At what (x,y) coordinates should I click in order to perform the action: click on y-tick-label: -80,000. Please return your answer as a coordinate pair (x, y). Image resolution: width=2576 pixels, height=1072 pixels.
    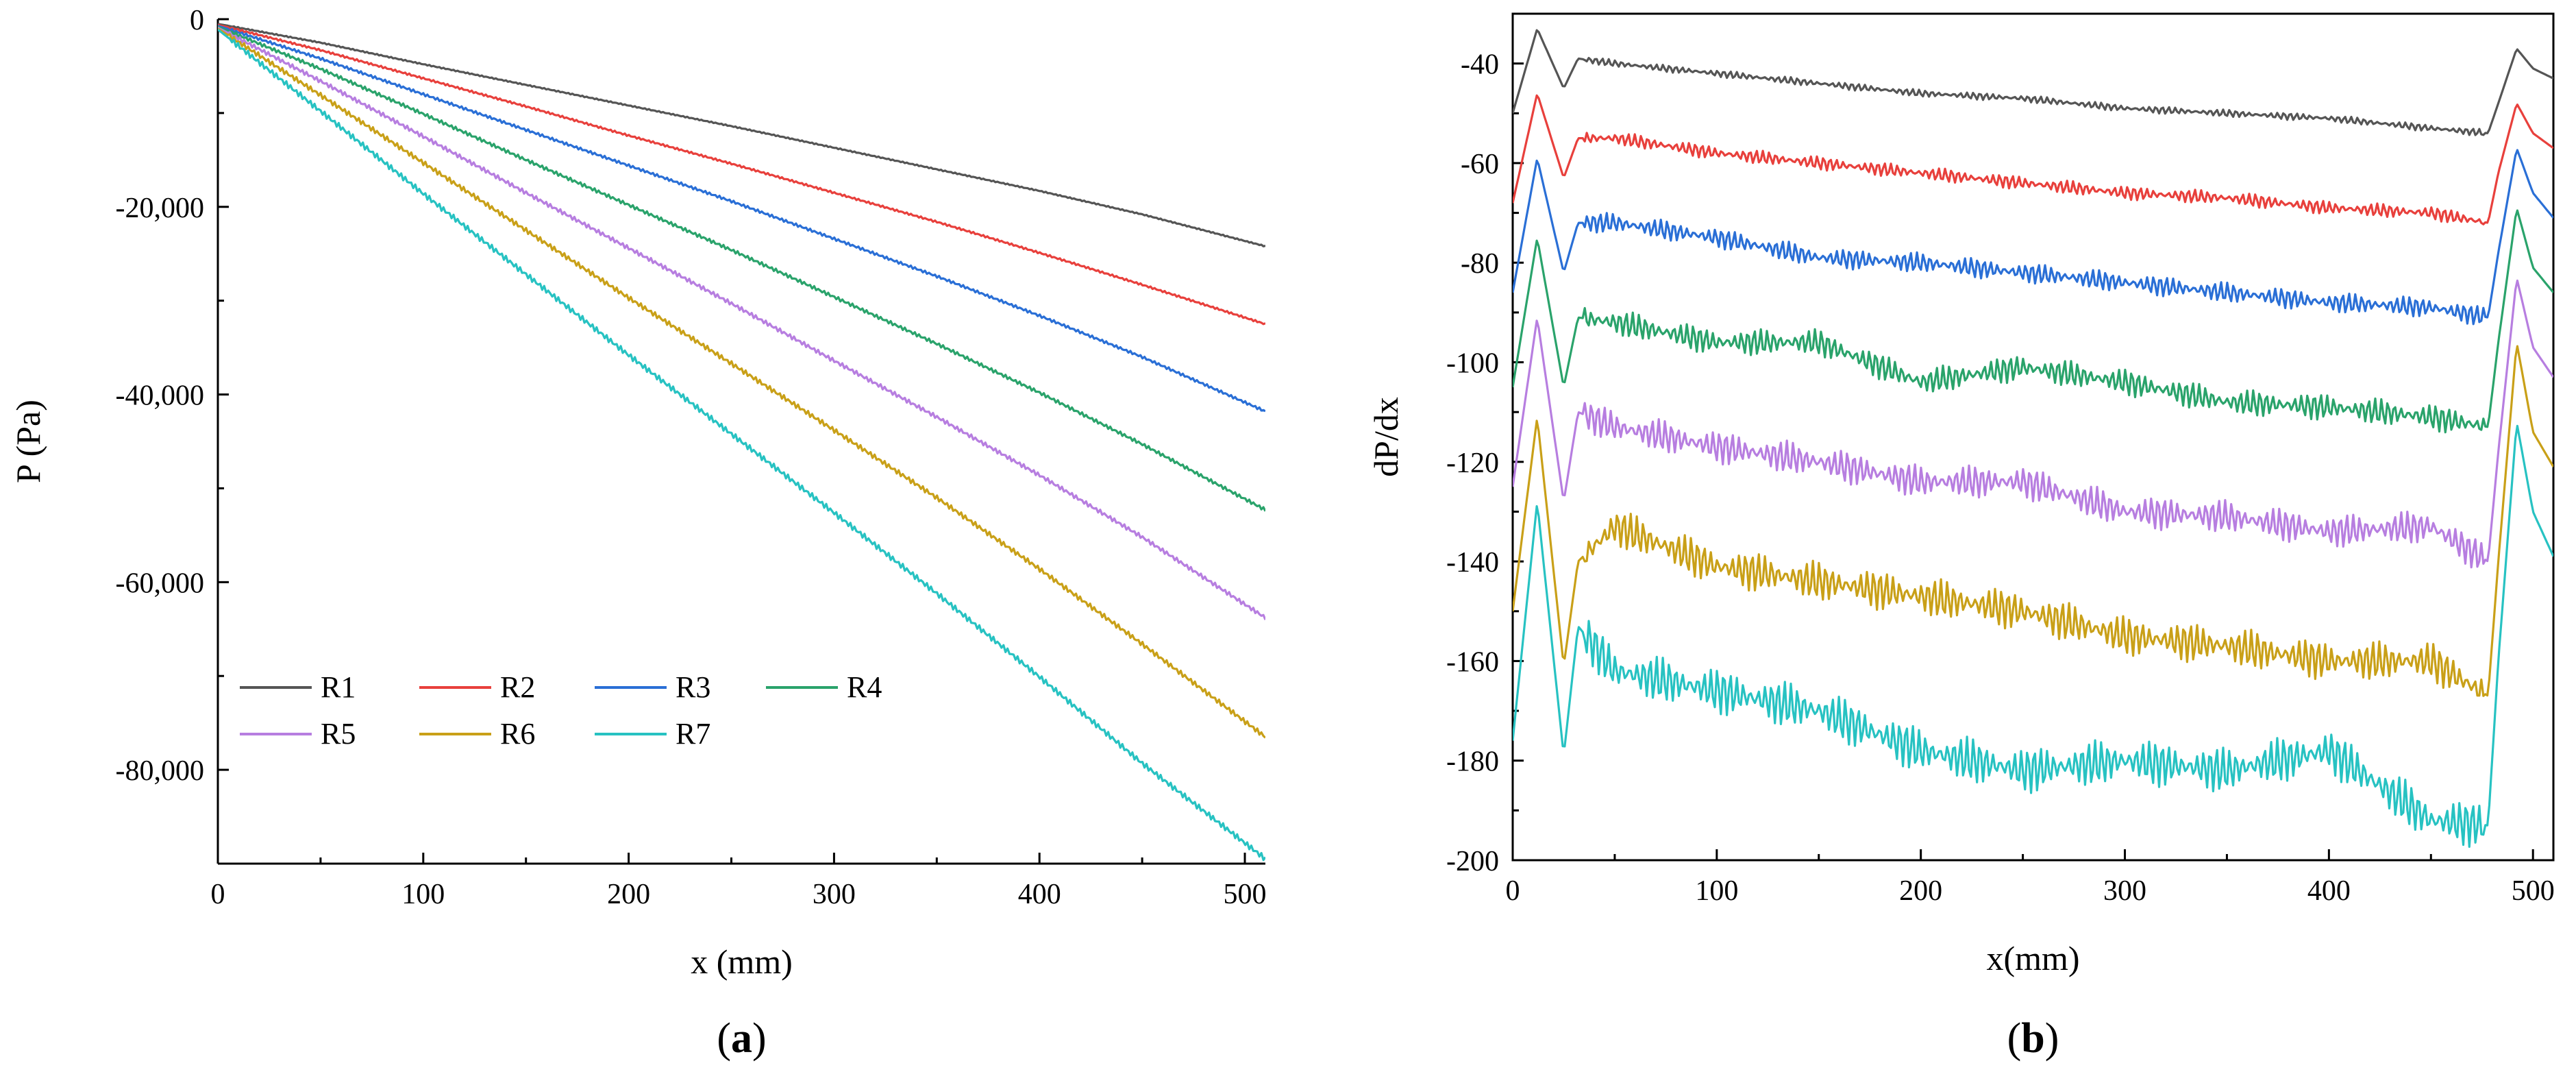
    Looking at the image, I should click on (160, 771).